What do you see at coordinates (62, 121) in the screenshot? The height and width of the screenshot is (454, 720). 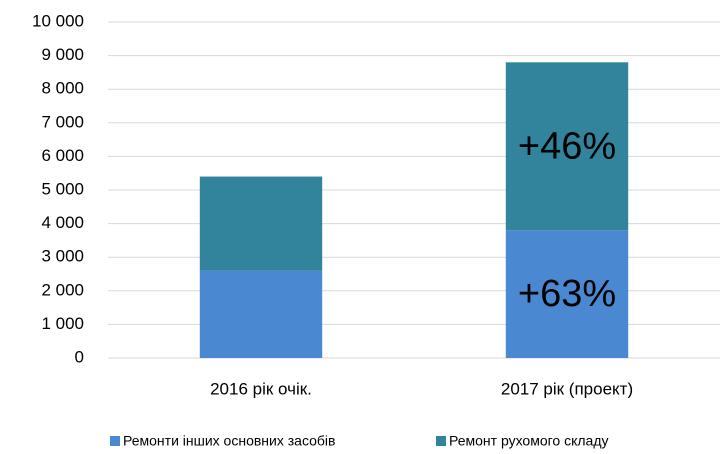 I see `y-tick-label: 7 000` at bounding box center [62, 121].